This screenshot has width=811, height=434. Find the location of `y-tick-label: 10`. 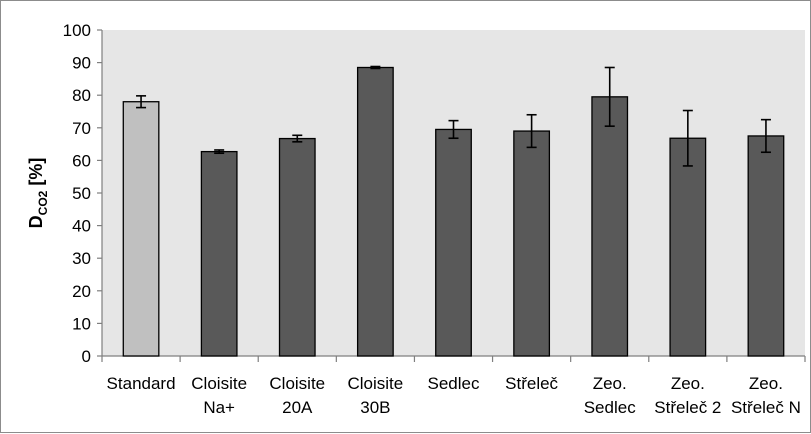

y-tick-label: 10 is located at coordinates (81, 323).